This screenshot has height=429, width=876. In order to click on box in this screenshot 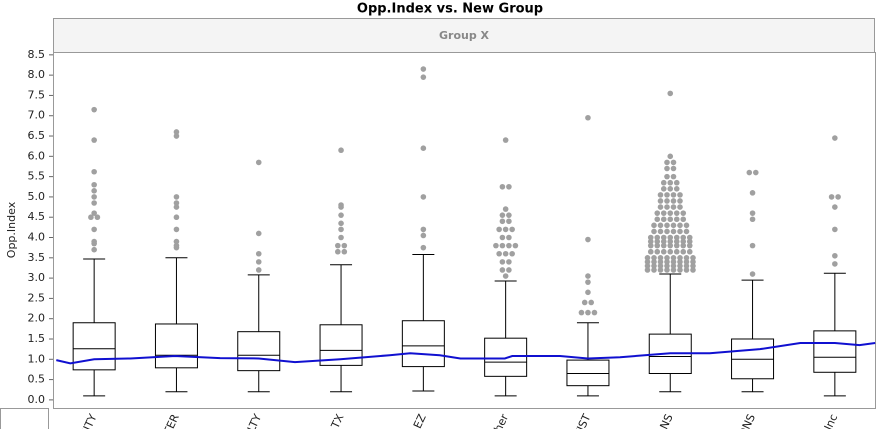, I will do `click(176, 346)`.